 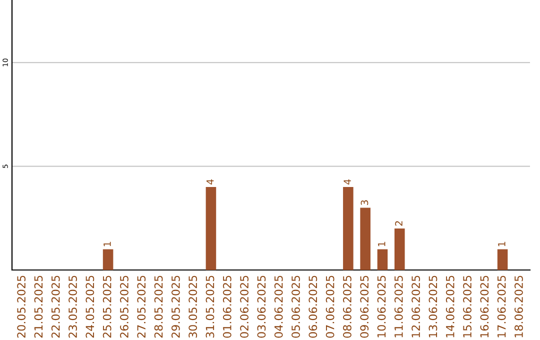 What do you see at coordinates (398, 223) in the screenshot?
I see `data-label: 2` at bounding box center [398, 223].